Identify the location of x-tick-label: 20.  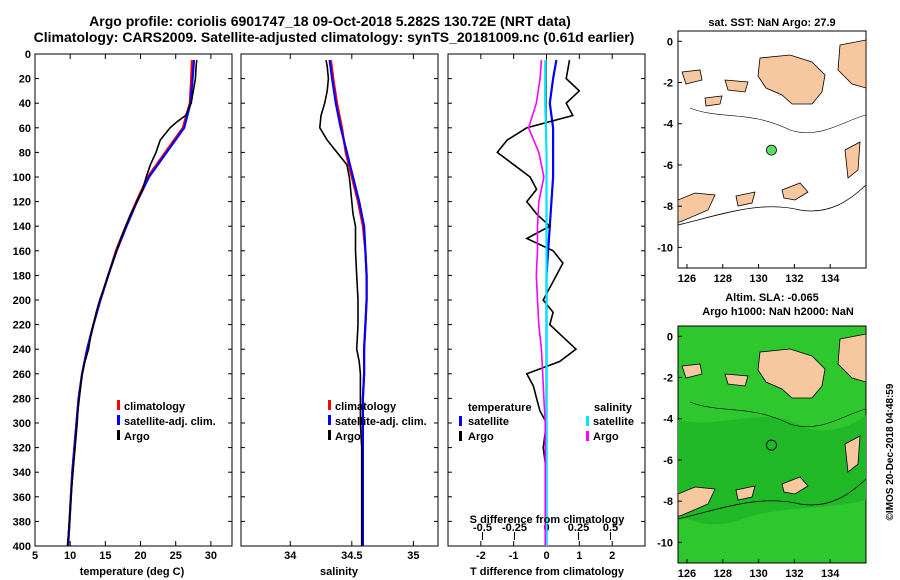
(140, 556).